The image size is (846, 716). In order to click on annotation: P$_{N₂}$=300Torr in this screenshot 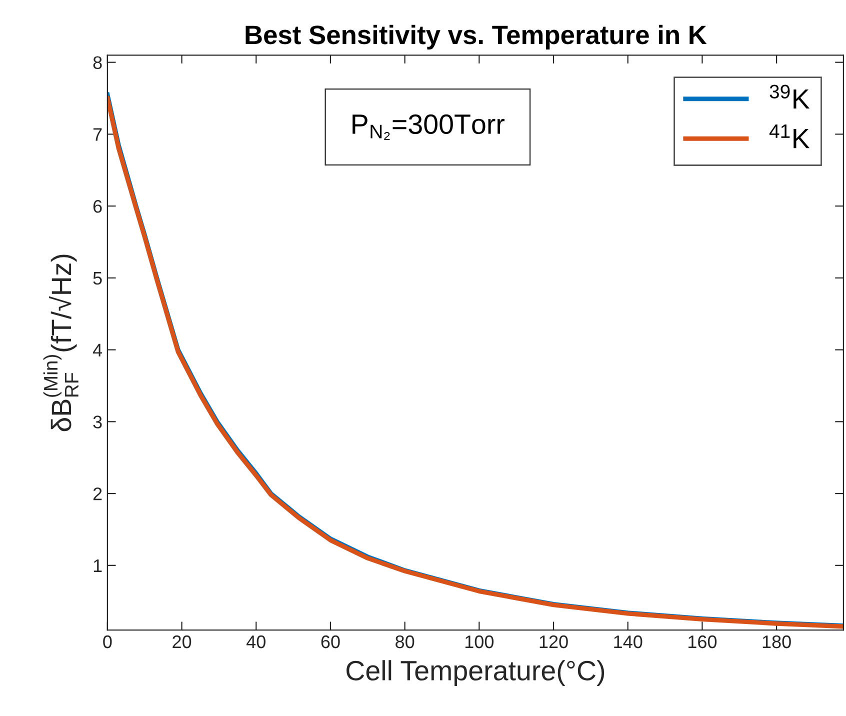, I will do `click(428, 127)`.